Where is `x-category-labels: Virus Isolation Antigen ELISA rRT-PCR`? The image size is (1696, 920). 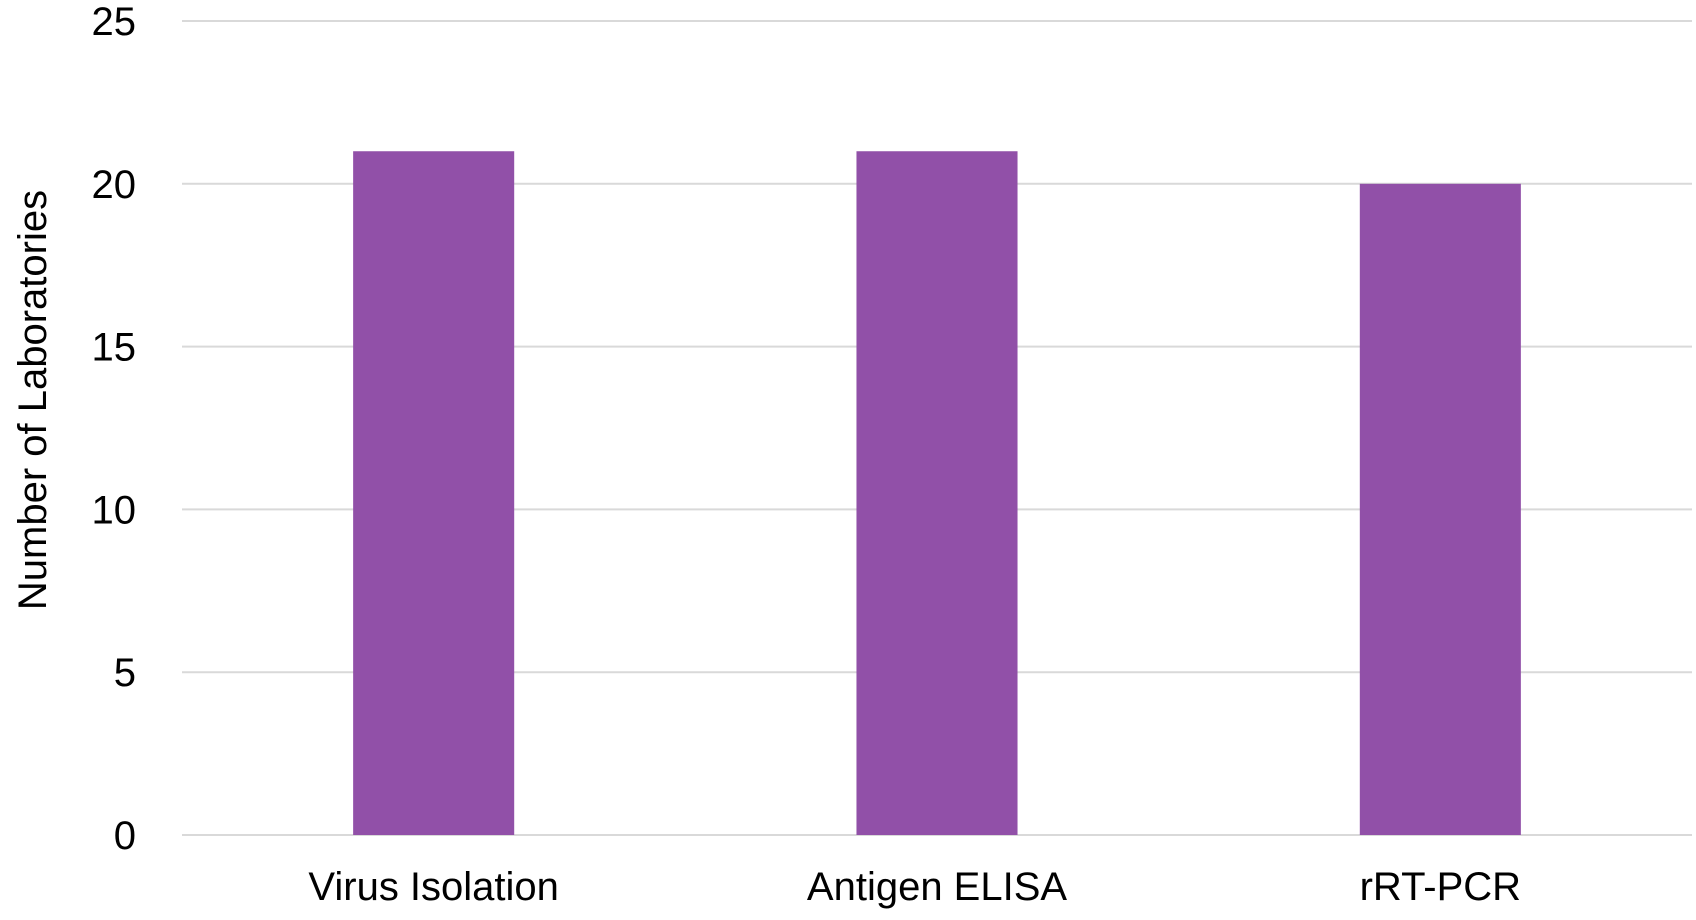 x-category-labels: Virus Isolation Antigen ELISA rRT-PCR is located at coordinates (914, 887).